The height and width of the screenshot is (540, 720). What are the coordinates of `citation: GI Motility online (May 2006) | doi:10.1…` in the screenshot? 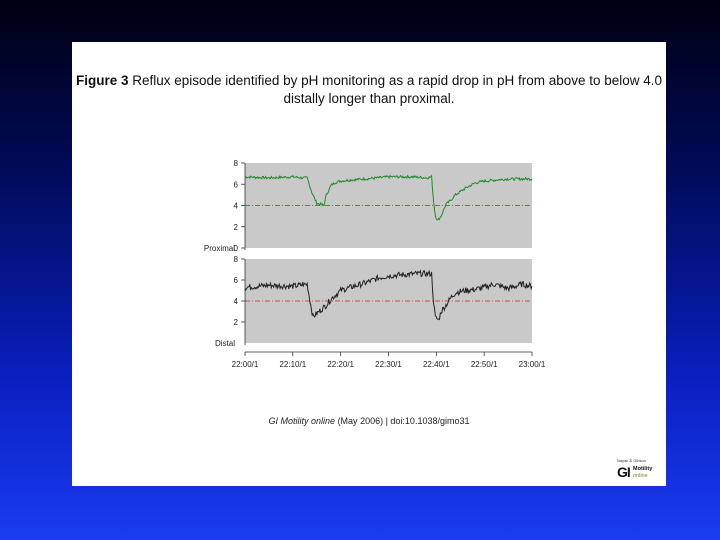 It's located at (369, 421).